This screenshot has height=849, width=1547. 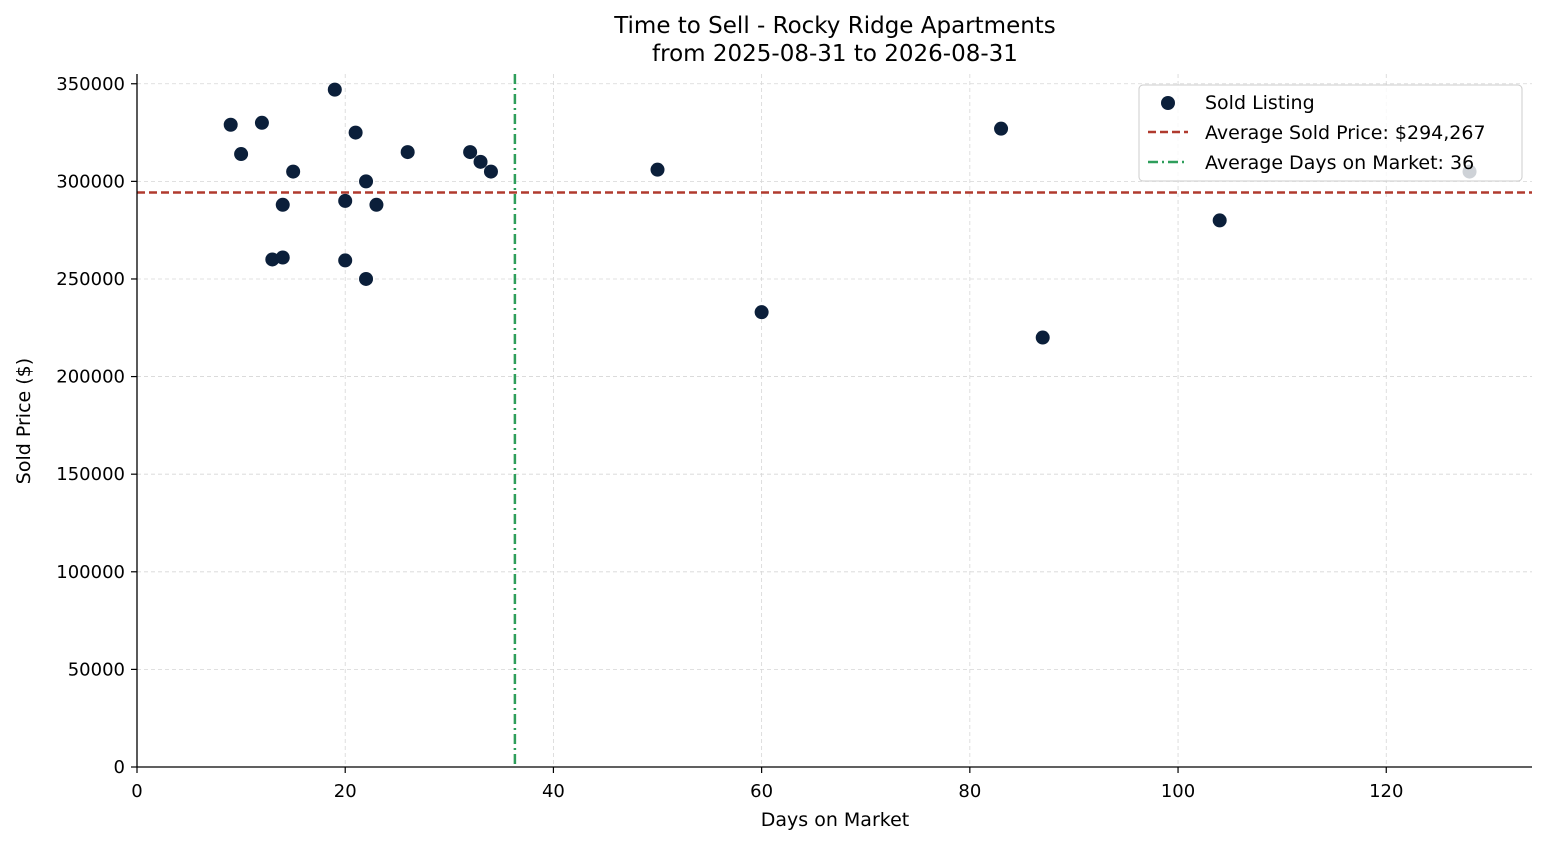 I want to click on x-tick-label: 40, so click(x=553, y=791).